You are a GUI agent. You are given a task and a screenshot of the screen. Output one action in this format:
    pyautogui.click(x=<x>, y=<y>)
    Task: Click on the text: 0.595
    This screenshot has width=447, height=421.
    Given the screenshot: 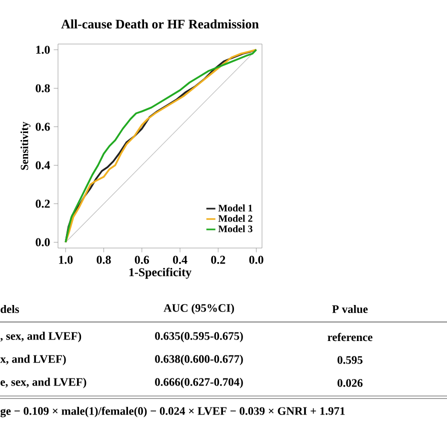 What is the action you would take?
    pyautogui.click(x=350, y=360)
    